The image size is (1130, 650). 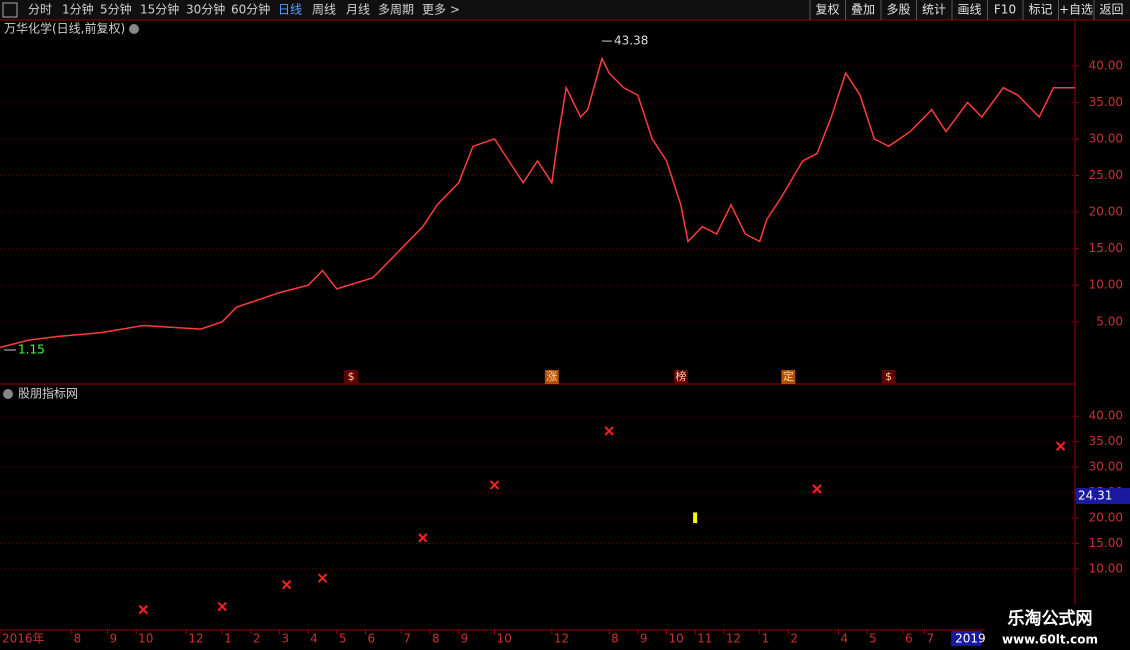 What do you see at coordinates (116, 9) in the screenshot?
I see `toolbar-tab: 5分钟` at bounding box center [116, 9].